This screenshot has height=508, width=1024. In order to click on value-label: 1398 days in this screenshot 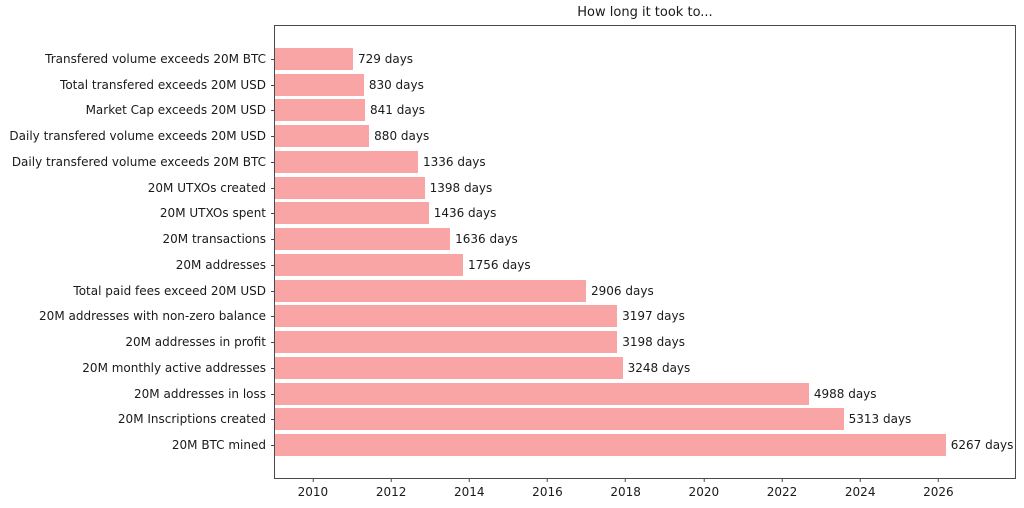, I will do `click(461, 187)`.